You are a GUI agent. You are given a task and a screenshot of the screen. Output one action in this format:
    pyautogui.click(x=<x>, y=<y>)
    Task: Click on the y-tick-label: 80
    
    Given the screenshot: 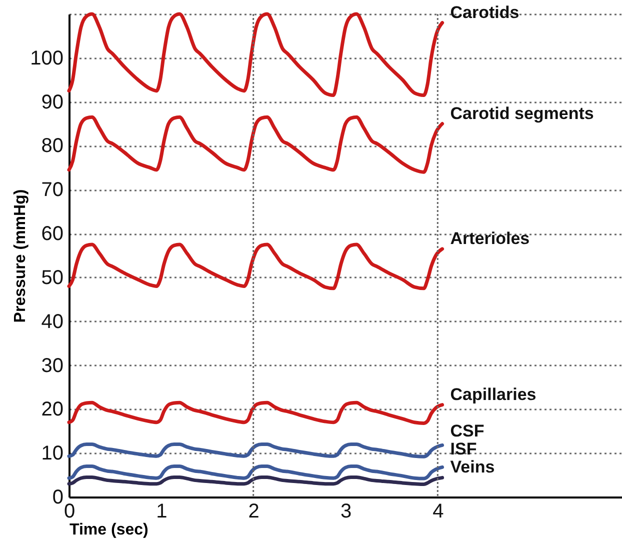 What is the action you would take?
    pyautogui.click(x=52, y=146)
    